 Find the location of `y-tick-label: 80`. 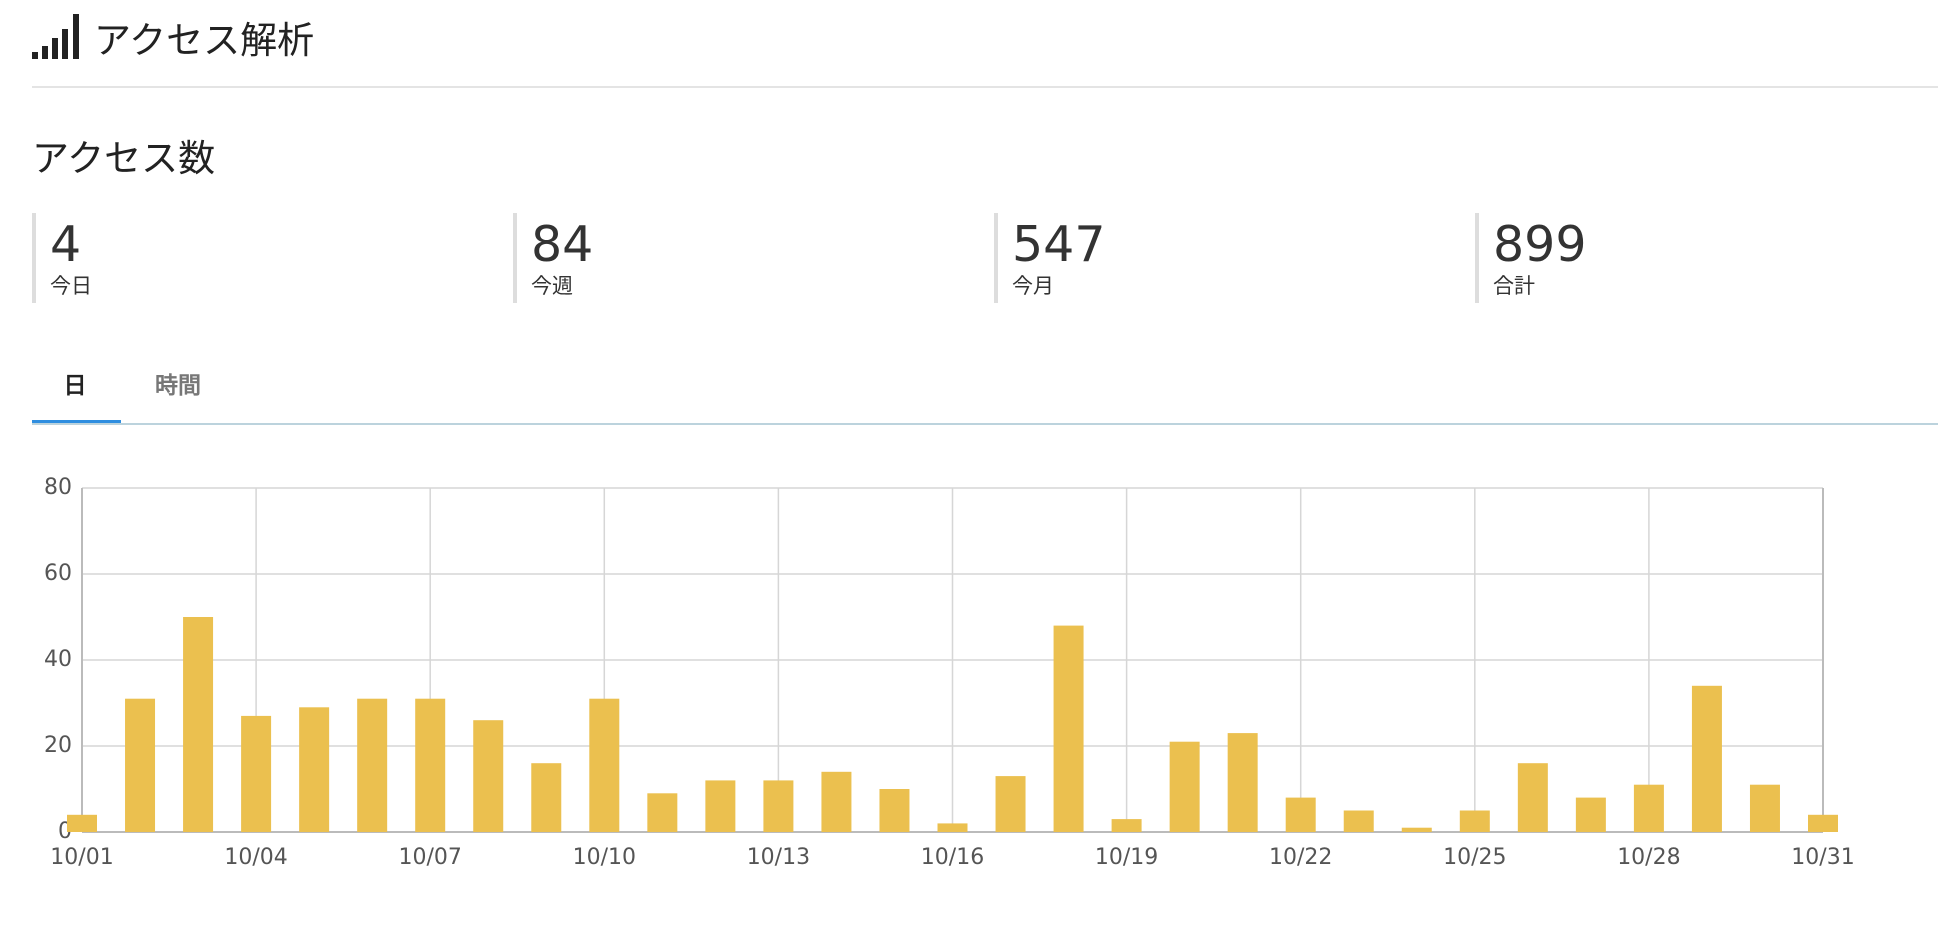

y-tick-label: 80 is located at coordinates (58, 487).